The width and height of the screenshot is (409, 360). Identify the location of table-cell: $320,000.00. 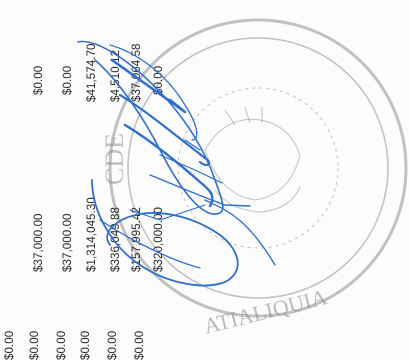
(159, 239).